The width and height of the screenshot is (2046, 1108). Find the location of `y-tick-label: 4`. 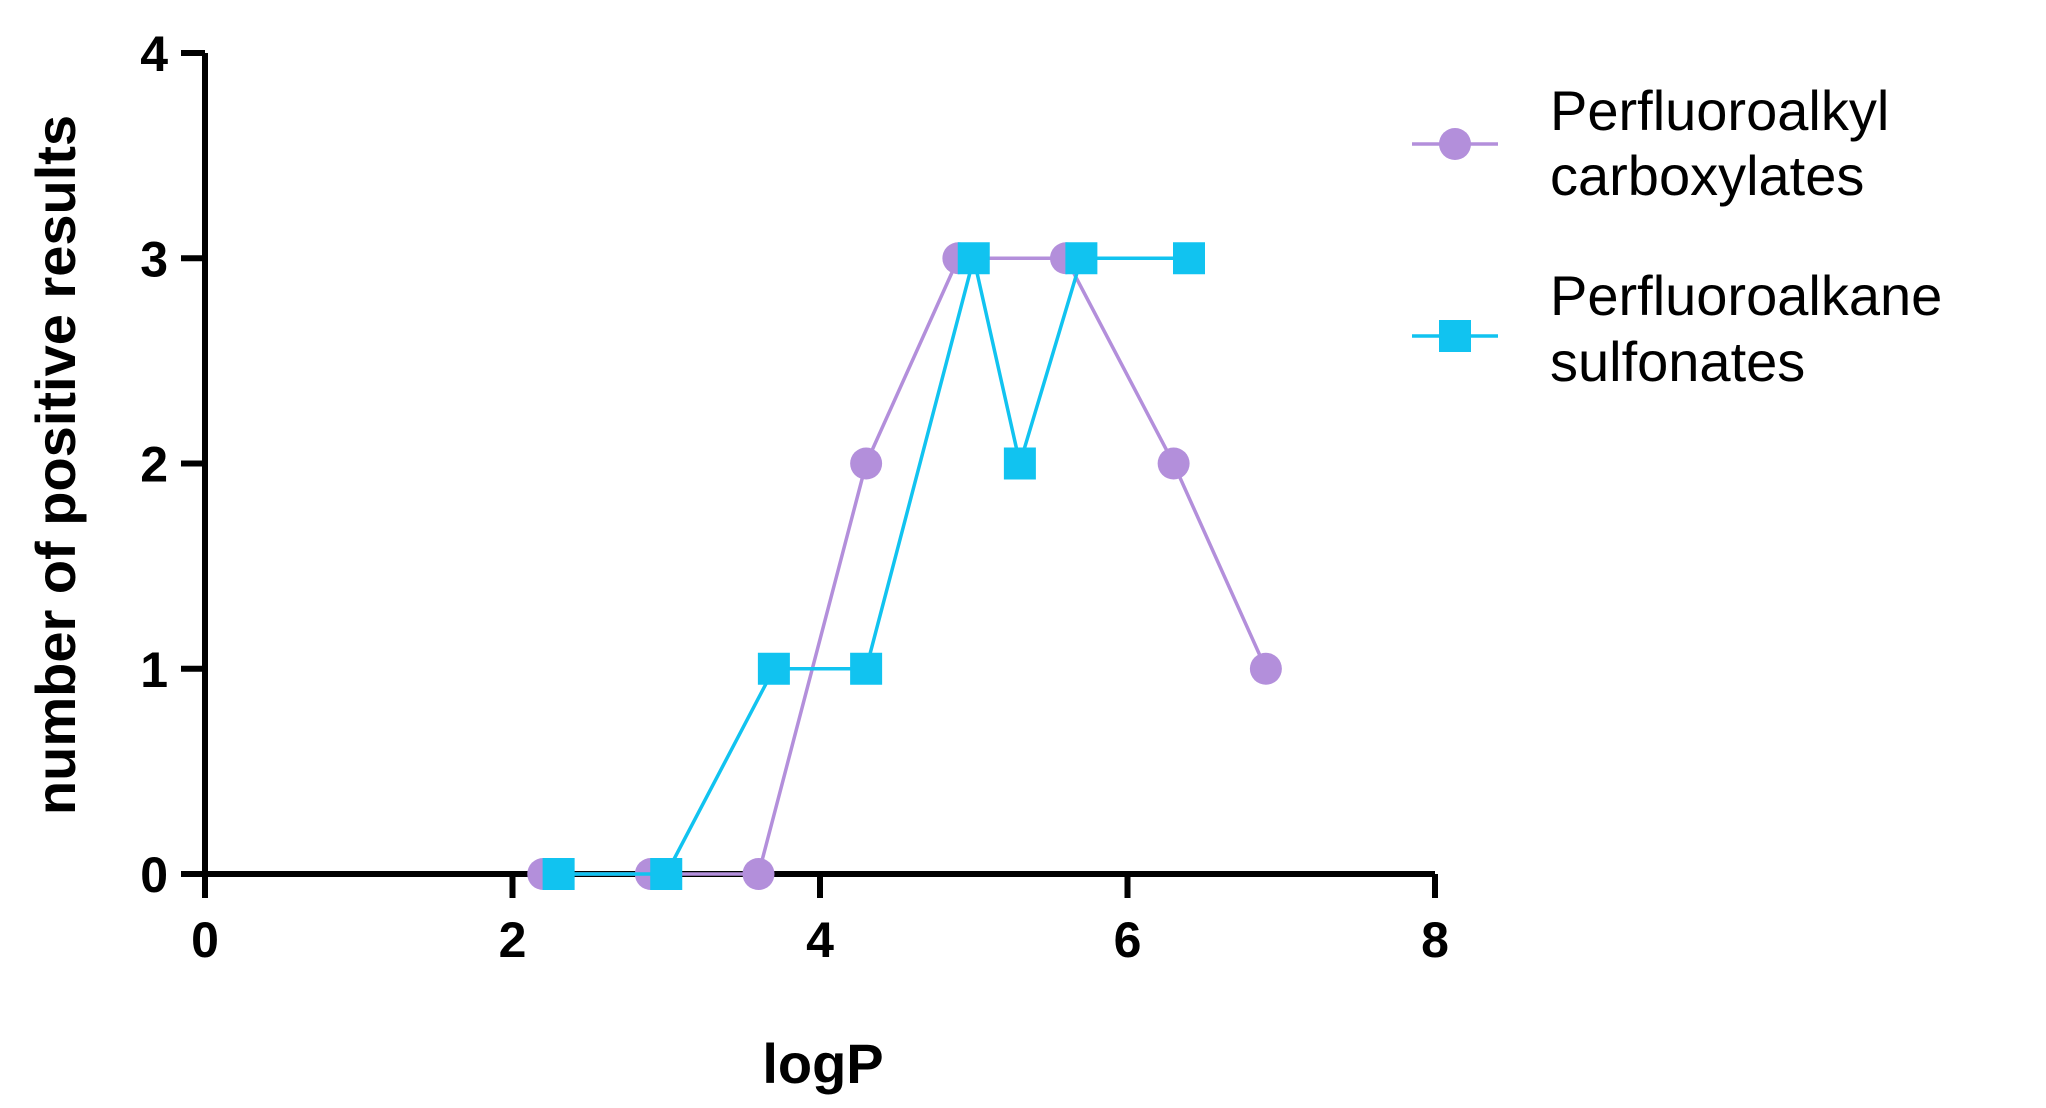

y-tick-label: 4 is located at coordinates (154, 54).